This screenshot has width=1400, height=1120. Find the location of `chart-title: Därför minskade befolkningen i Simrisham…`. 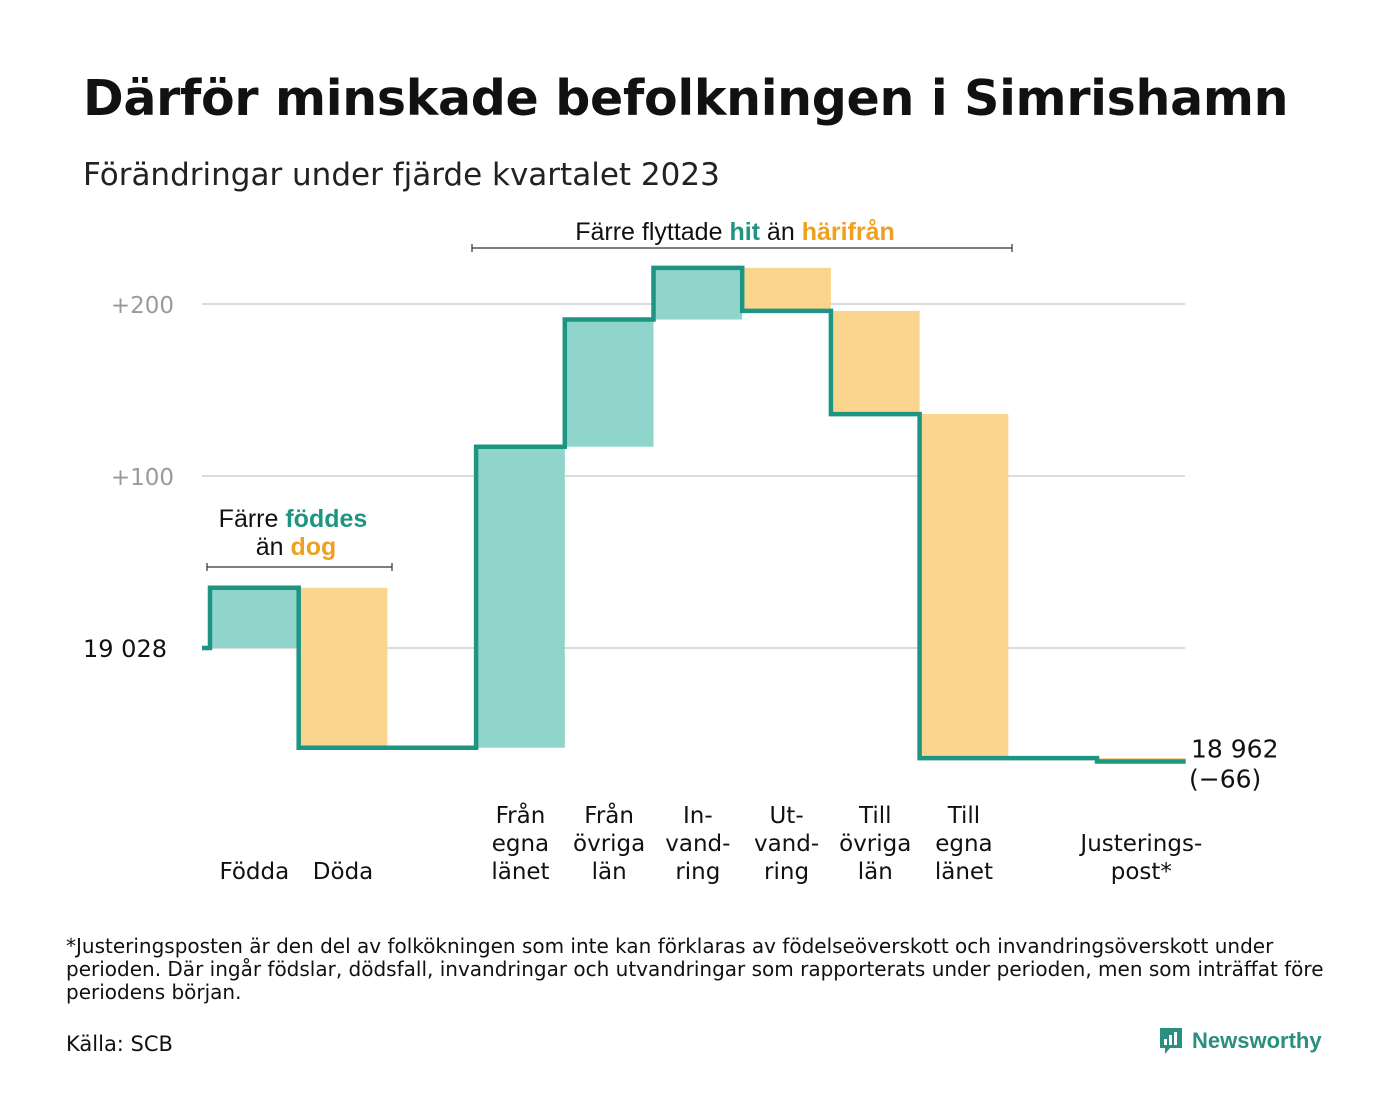

chart-title: Därför minskade befolkningen i Simrisham… is located at coordinates (686, 98).